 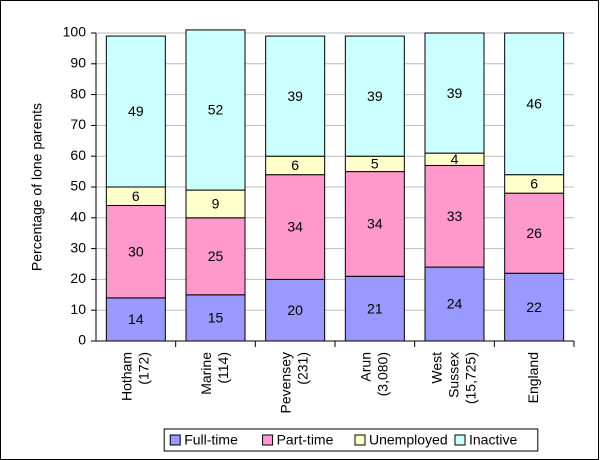 I want to click on y-tick-label: 70, so click(x=78, y=124).